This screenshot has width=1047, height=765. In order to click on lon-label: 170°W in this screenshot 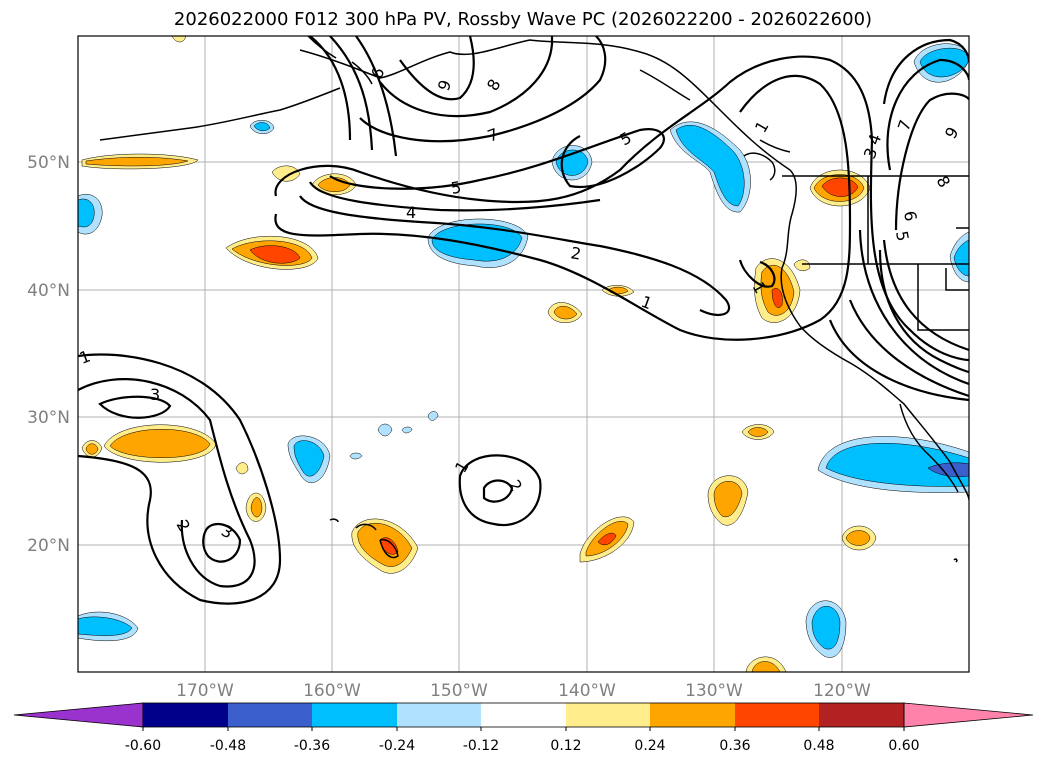, I will do `click(205, 691)`.